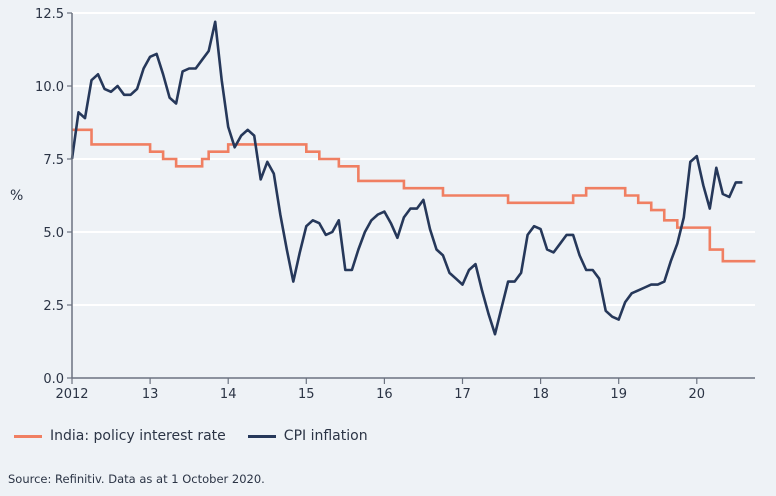 Image resolution: width=776 pixels, height=496 pixels. What do you see at coordinates (228, 394) in the screenshot?
I see `x-tick-label: 14` at bounding box center [228, 394].